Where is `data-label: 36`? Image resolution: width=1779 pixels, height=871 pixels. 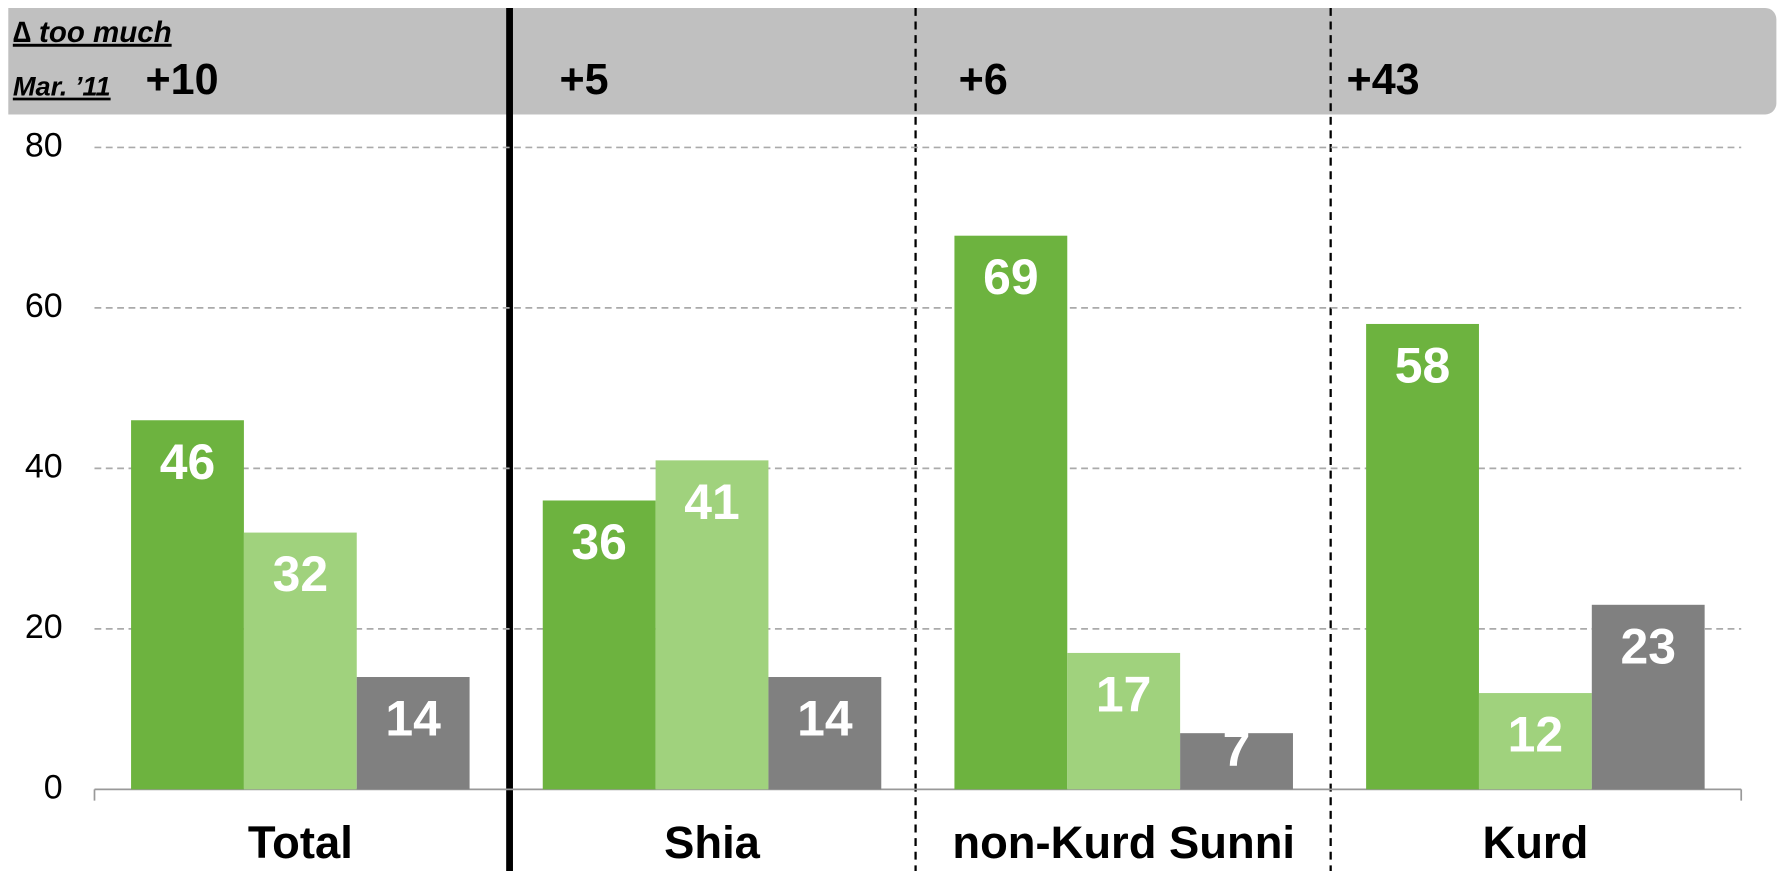 data-label: 36 is located at coordinates (599, 542).